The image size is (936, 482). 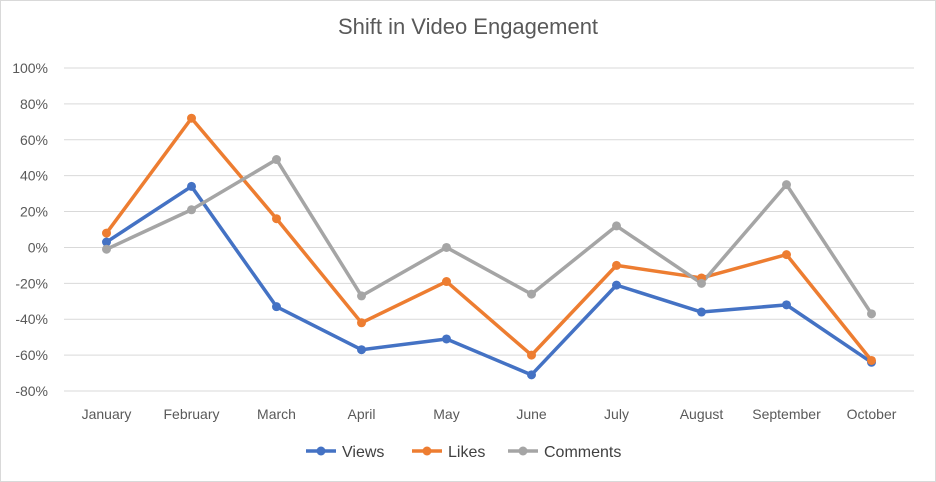 I want to click on x-tick-label: March, so click(x=276, y=414).